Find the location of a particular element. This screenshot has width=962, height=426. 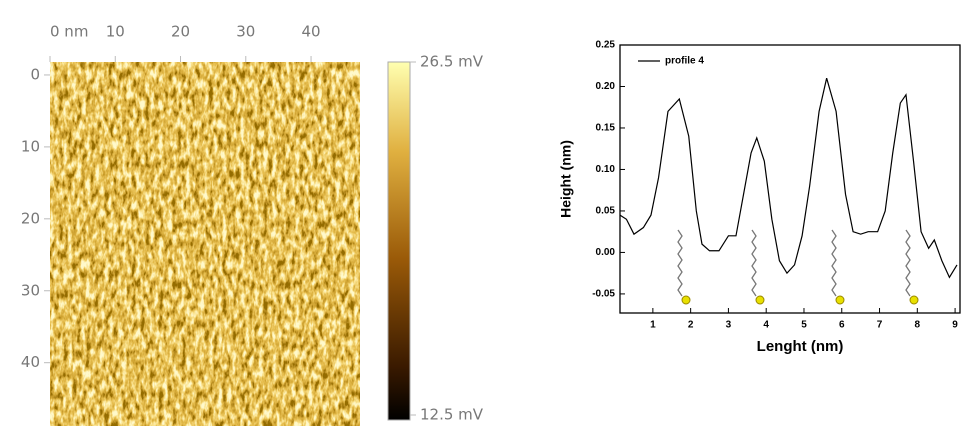

x-tick-label: 2 is located at coordinates (691, 325).